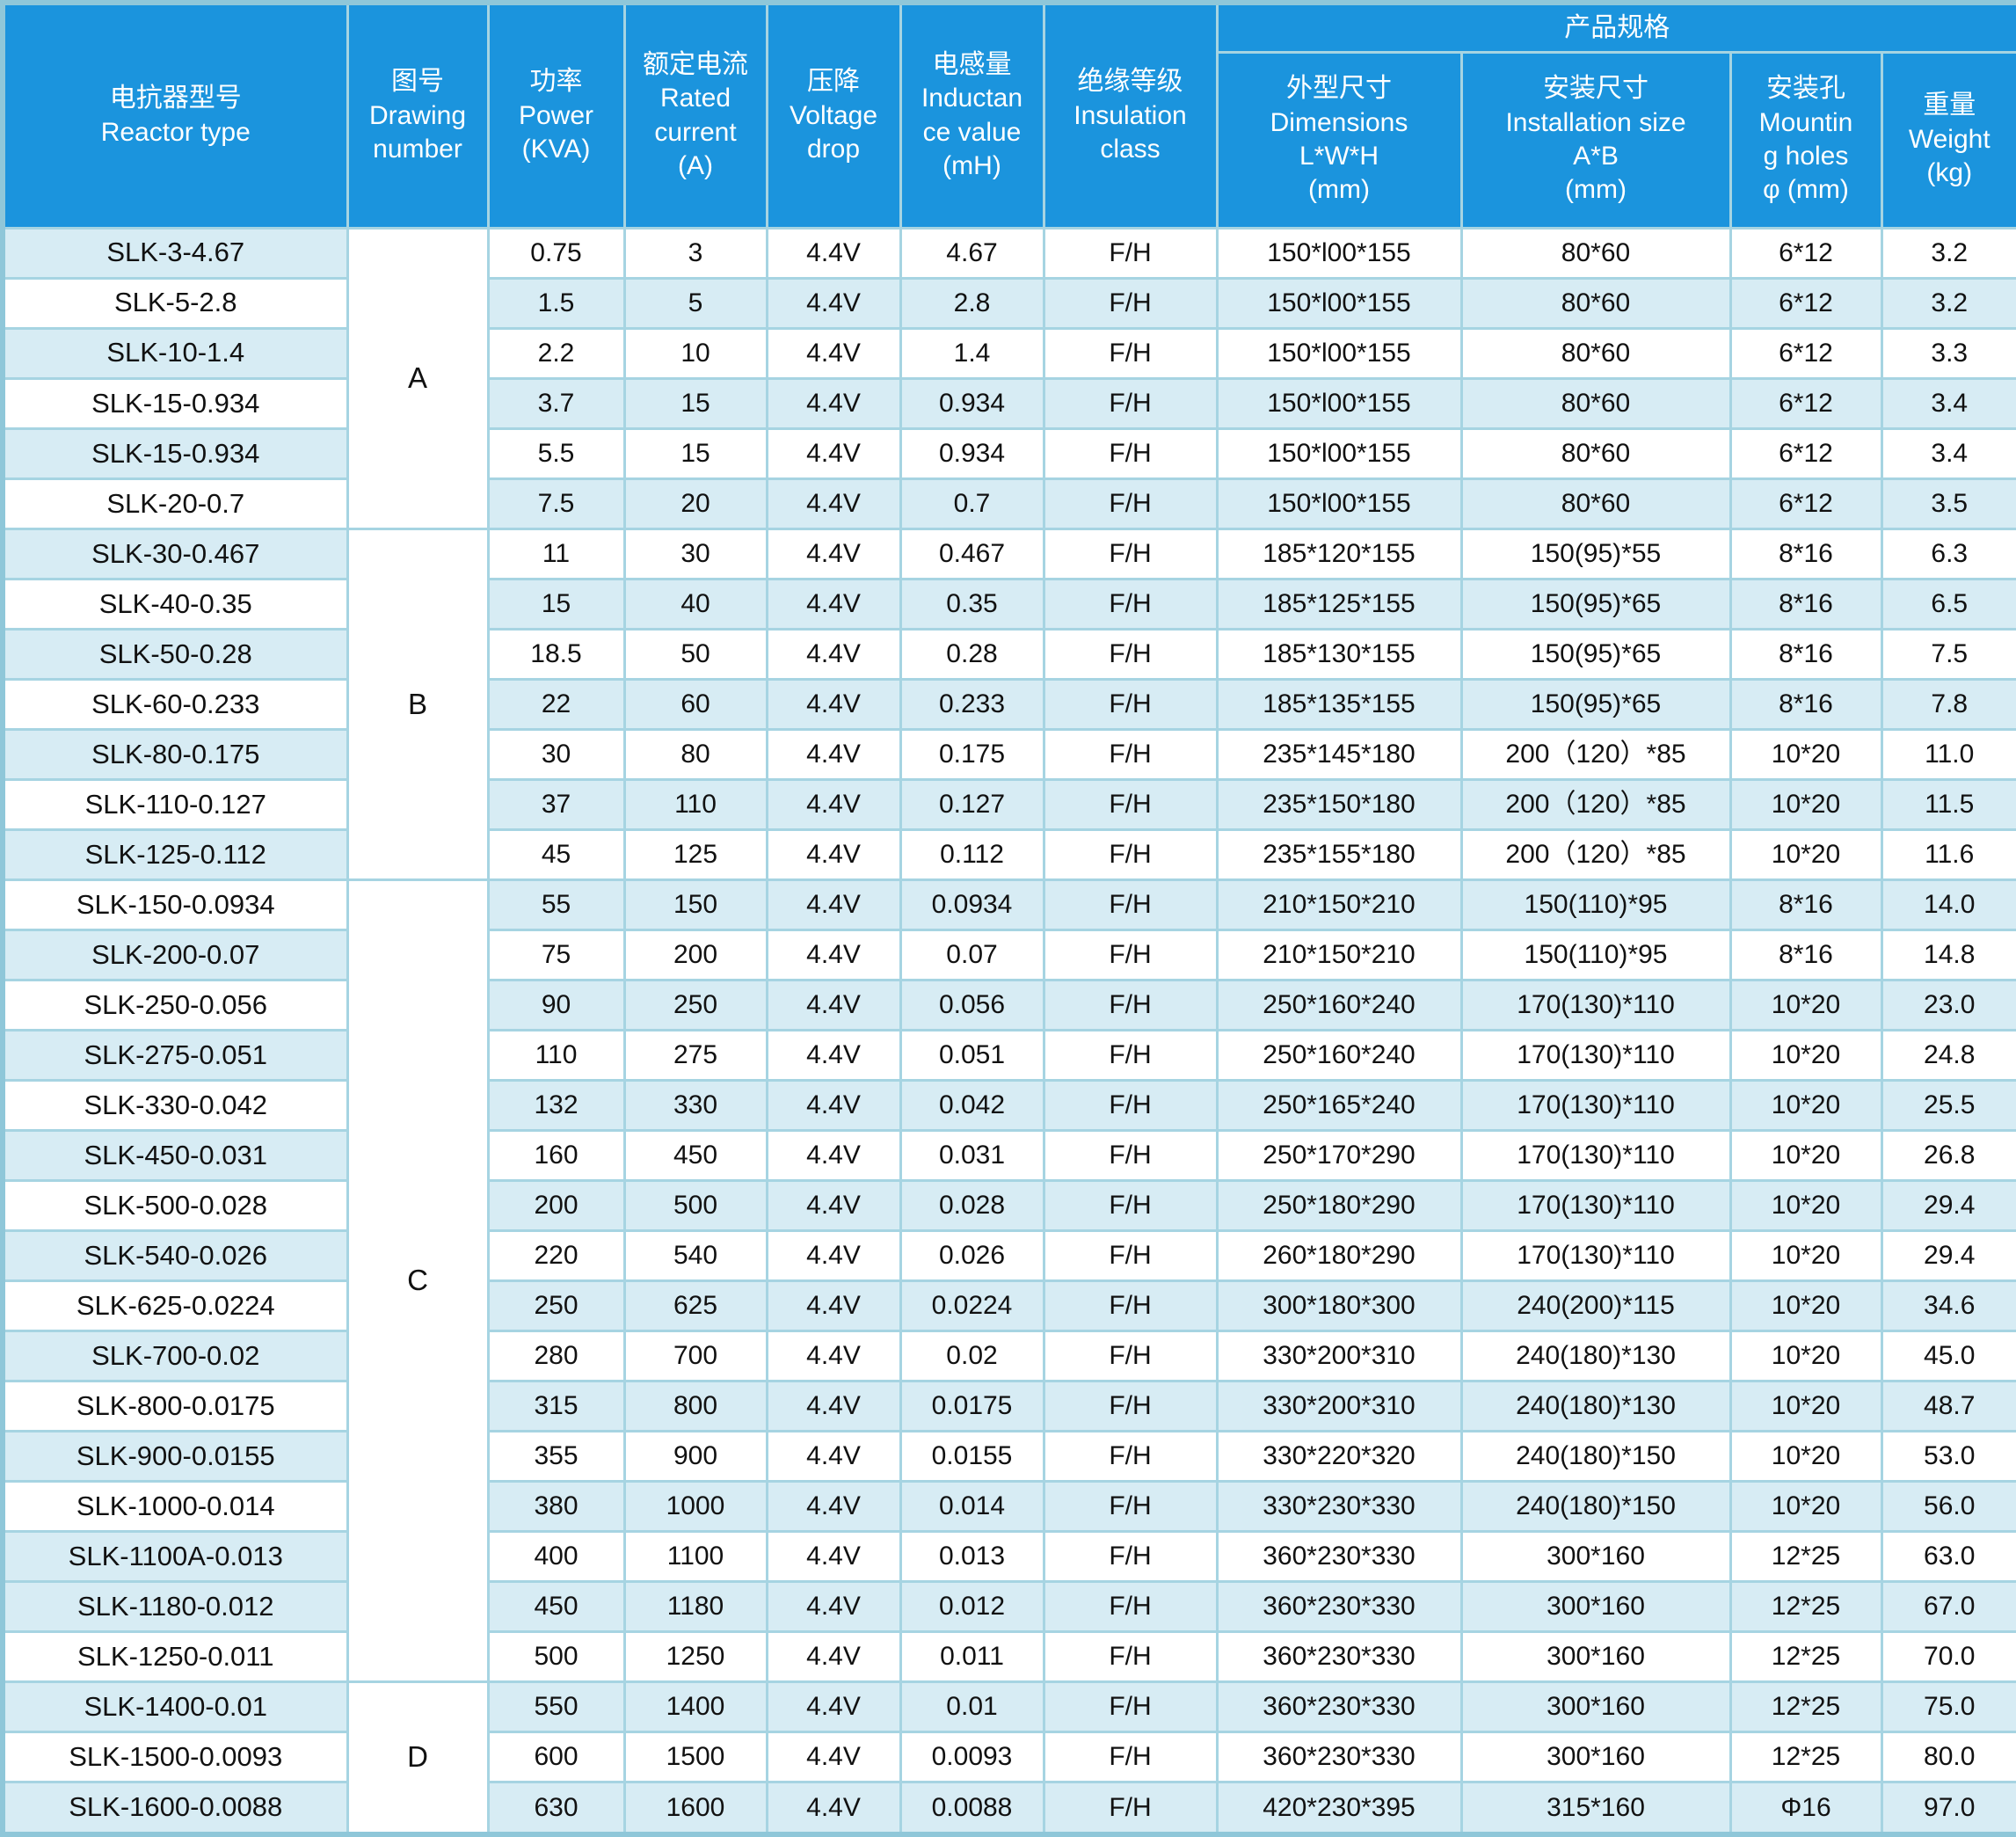  What do you see at coordinates (972, 1055) in the screenshot?
I see `cell-inductance: 0.051` at bounding box center [972, 1055].